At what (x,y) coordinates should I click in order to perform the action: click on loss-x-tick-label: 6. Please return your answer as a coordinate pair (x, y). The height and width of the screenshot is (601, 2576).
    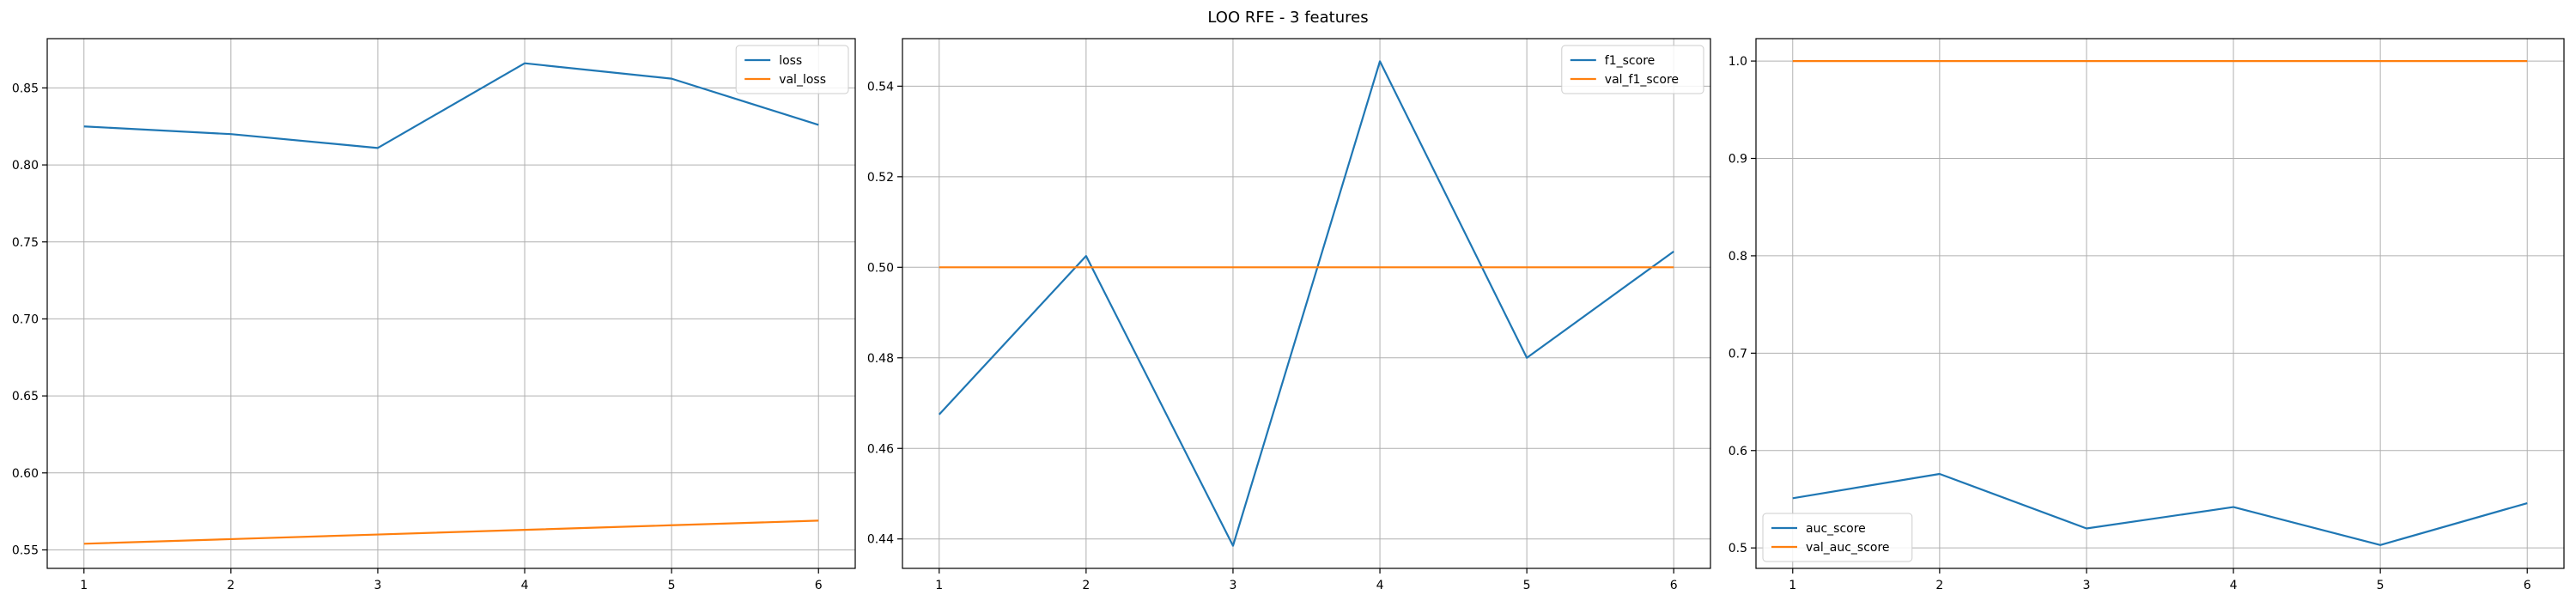
    Looking at the image, I should click on (819, 585).